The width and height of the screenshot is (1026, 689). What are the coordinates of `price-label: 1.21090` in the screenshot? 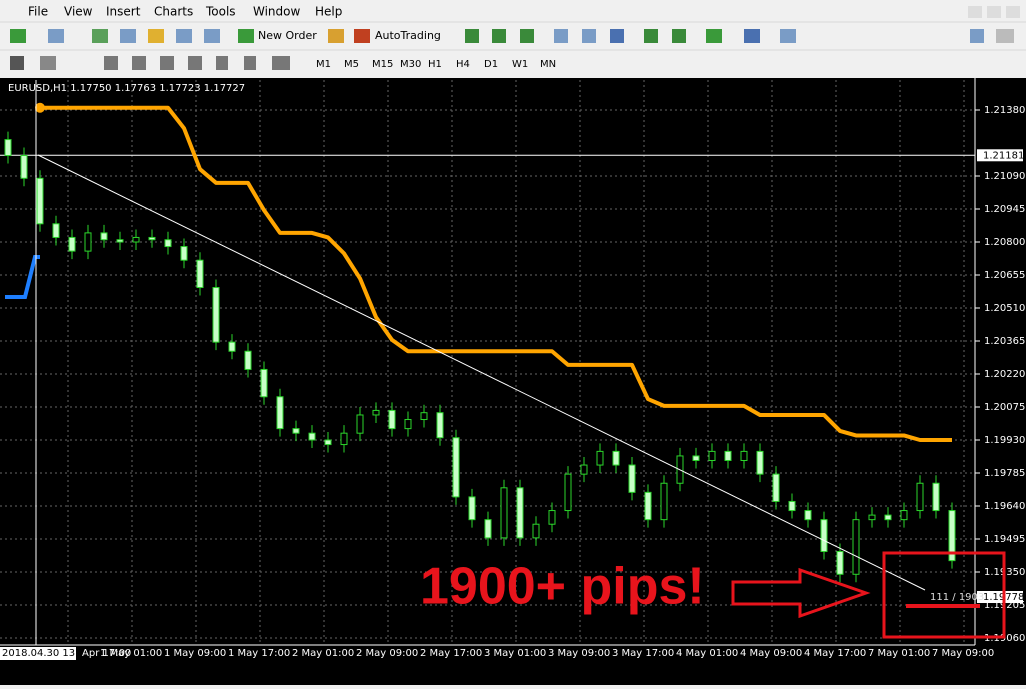 It's located at (1004, 176).